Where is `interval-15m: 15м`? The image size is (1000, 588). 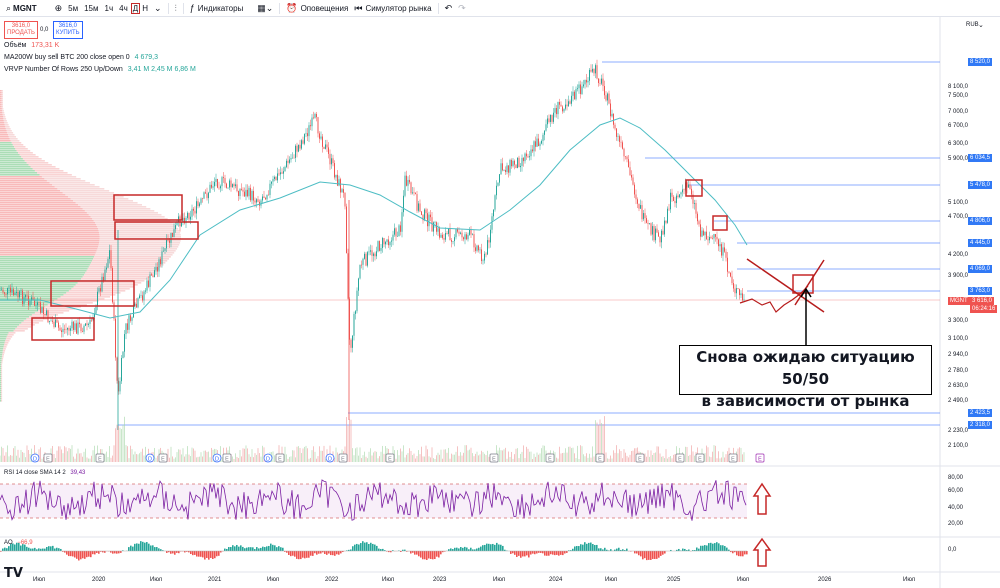 interval-15m: 15м is located at coordinates (91, 8).